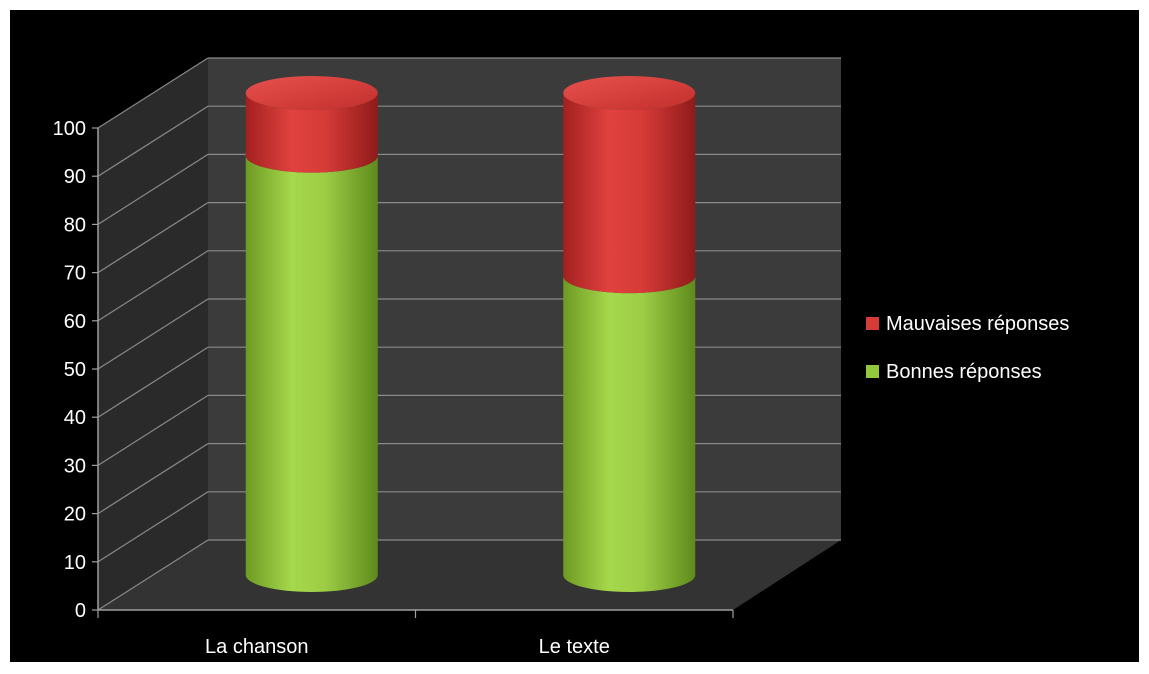 This screenshot has height=674, width=1149. What do you see at coordinates (574, 647) in the screenshot?
I see `category-label: Le texte` at bounding box center [574, 647].